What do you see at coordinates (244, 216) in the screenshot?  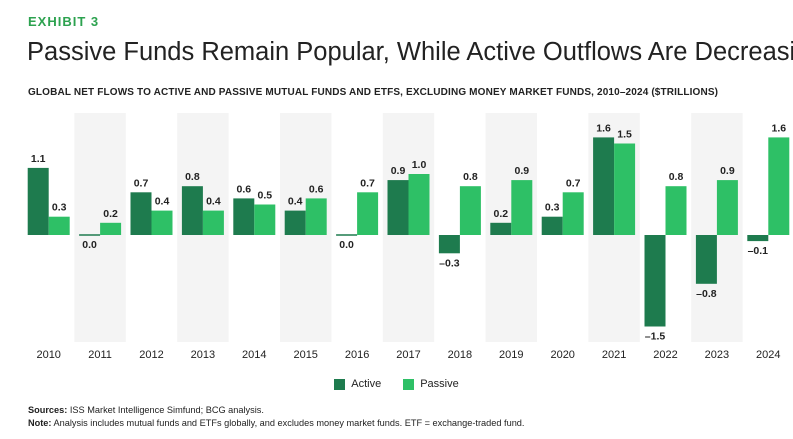 I see `bar-active-2014` at bounding box center [244, 216].